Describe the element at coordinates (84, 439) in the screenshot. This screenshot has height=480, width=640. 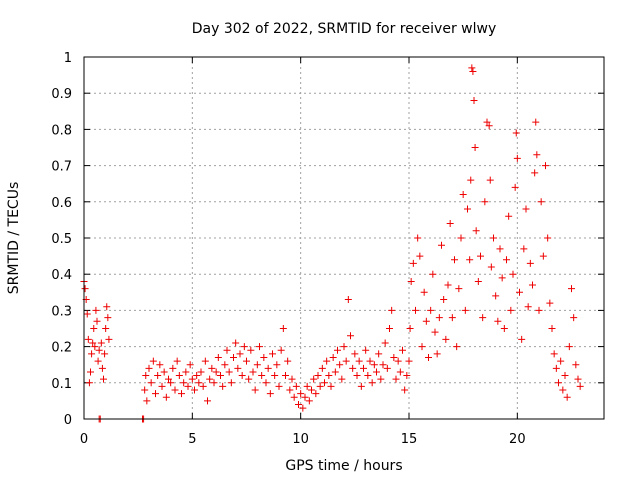
I see `x-tick-label: 0` at that location.